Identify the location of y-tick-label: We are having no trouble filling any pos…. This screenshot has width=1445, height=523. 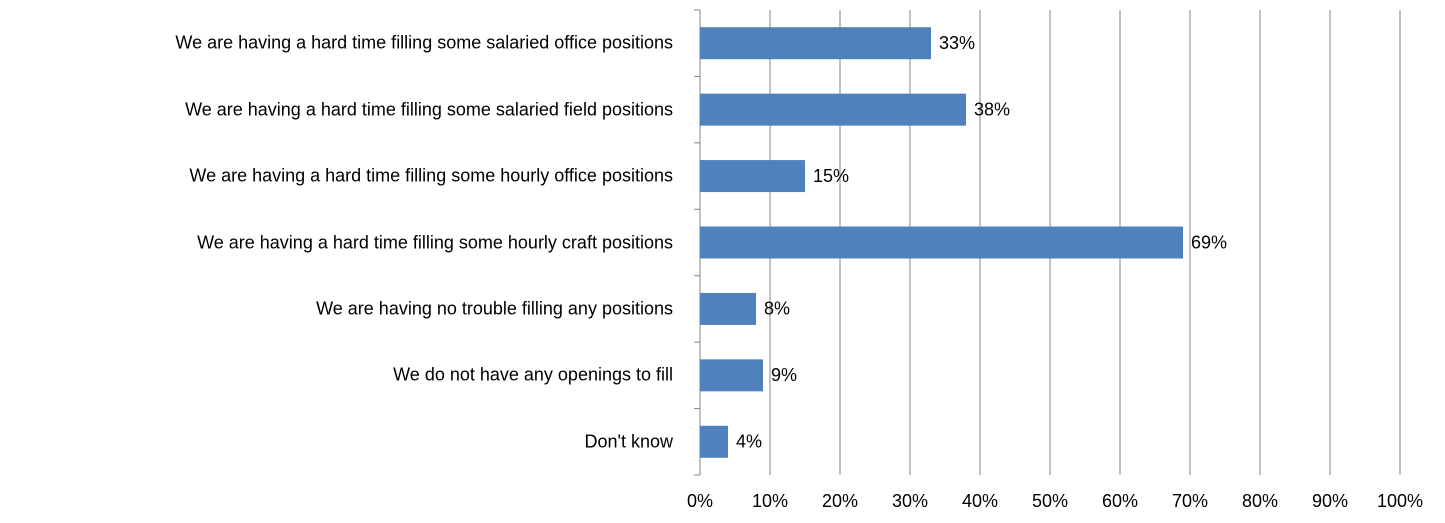
(494, 308).